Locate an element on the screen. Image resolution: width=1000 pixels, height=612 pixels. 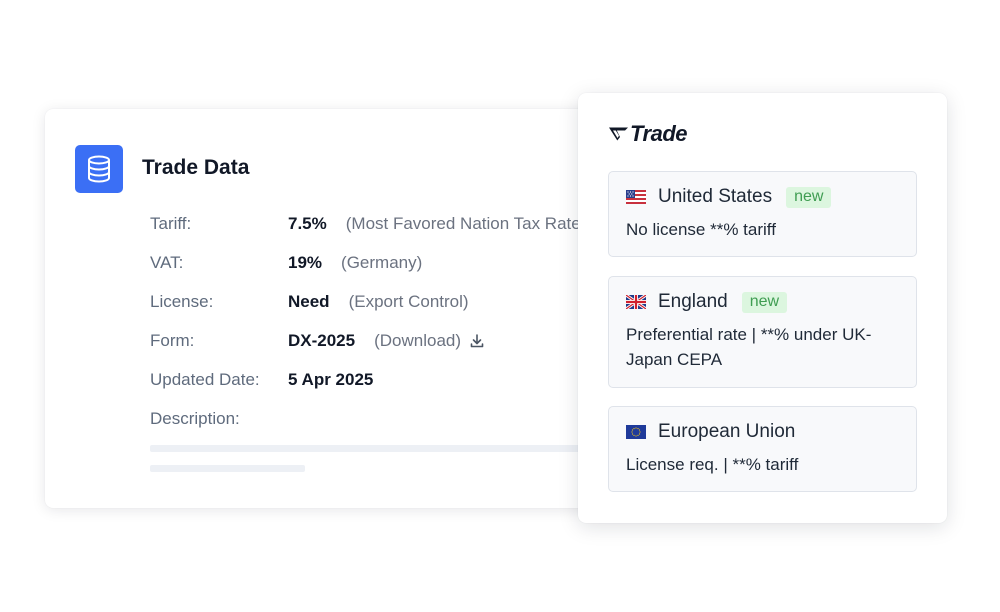
download-icon is located at coordinates (477, 341).